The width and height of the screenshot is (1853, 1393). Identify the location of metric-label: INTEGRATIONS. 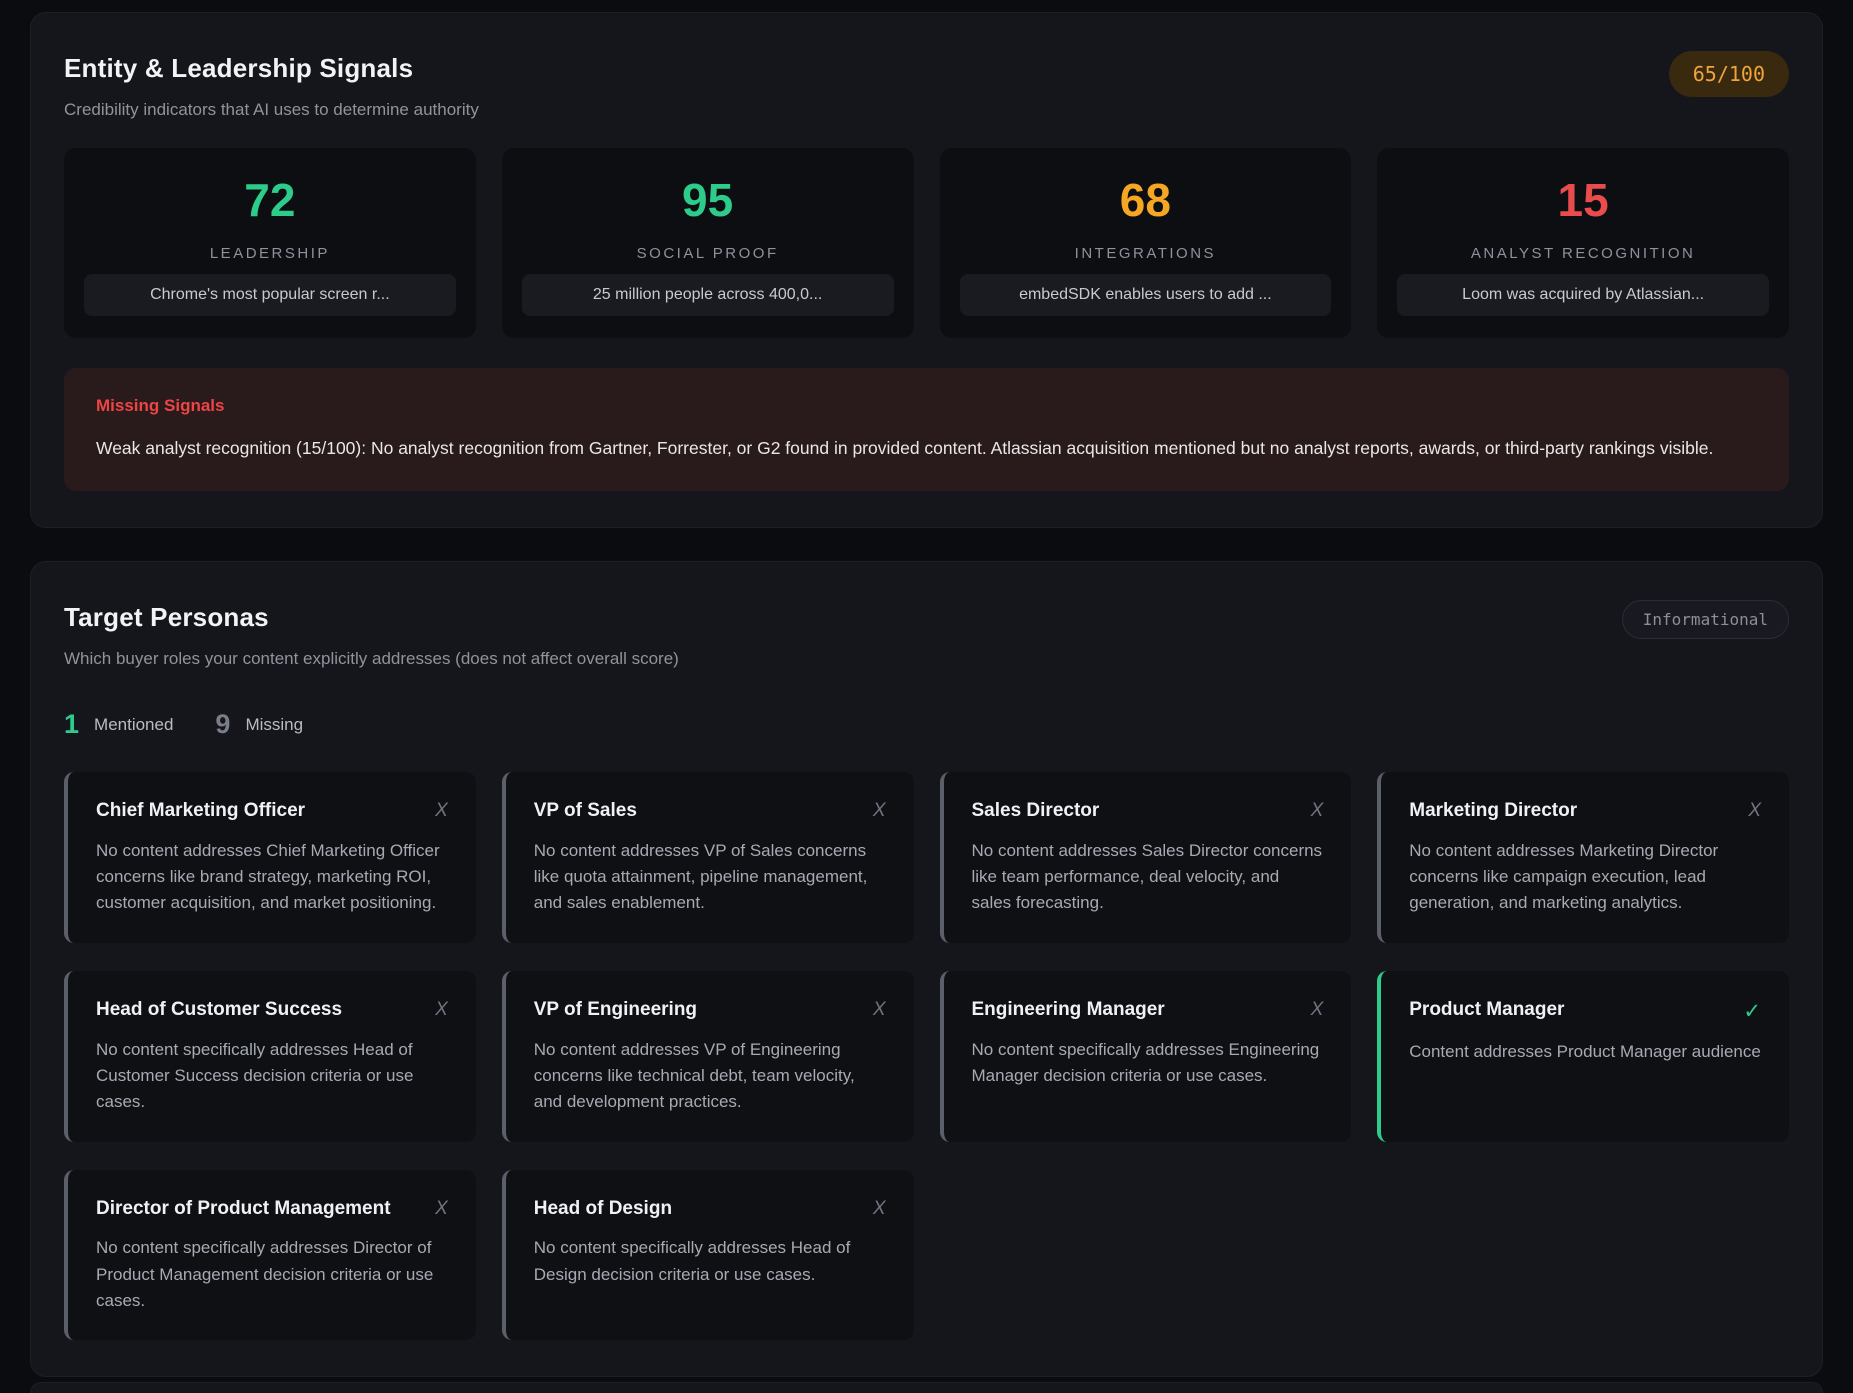
(1145, 253).